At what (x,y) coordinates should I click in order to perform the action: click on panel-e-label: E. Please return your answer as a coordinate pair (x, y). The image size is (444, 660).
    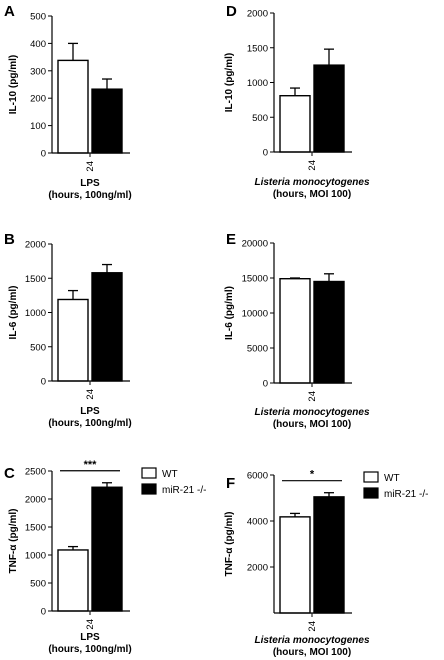
    Looking at the image, I should click on (231, 239).